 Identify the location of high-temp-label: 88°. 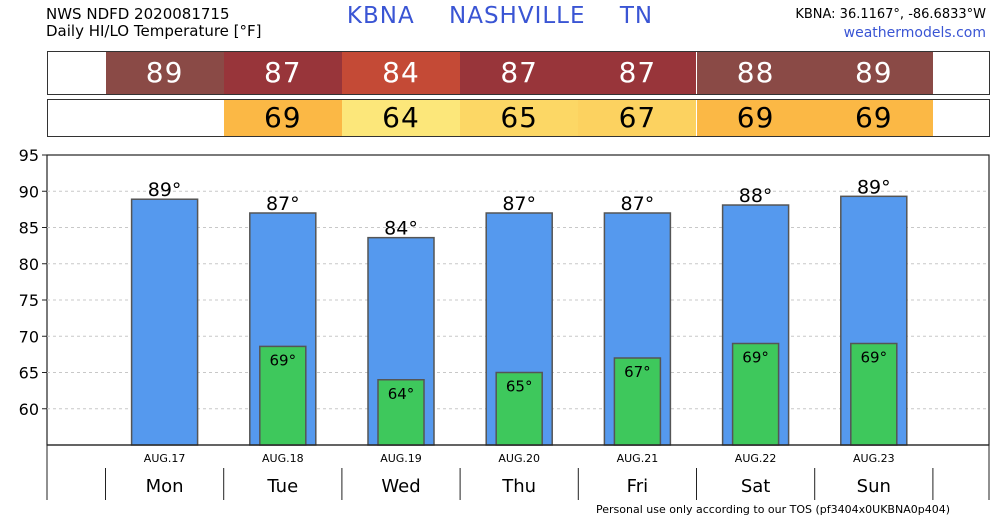
(756, 196).